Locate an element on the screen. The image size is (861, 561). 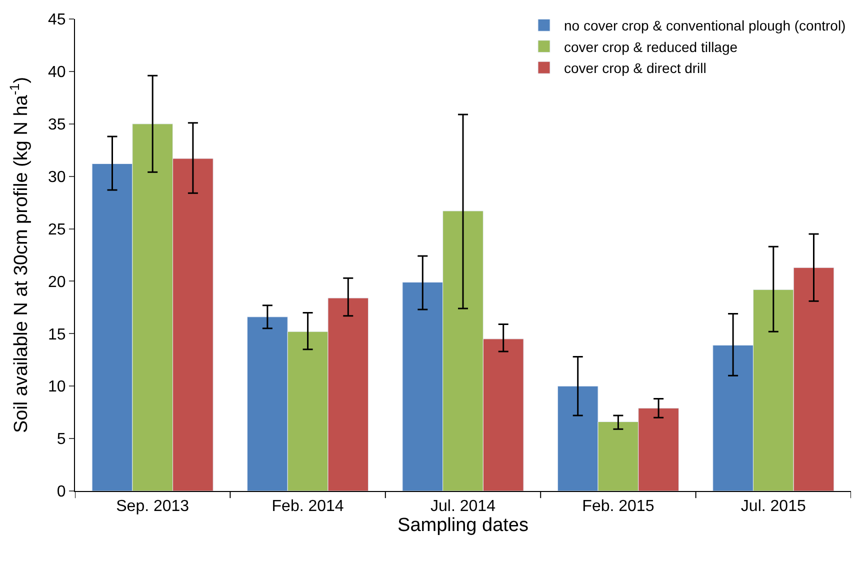
x-axis-title: Sampling dates is located at coordinates (463, 525).